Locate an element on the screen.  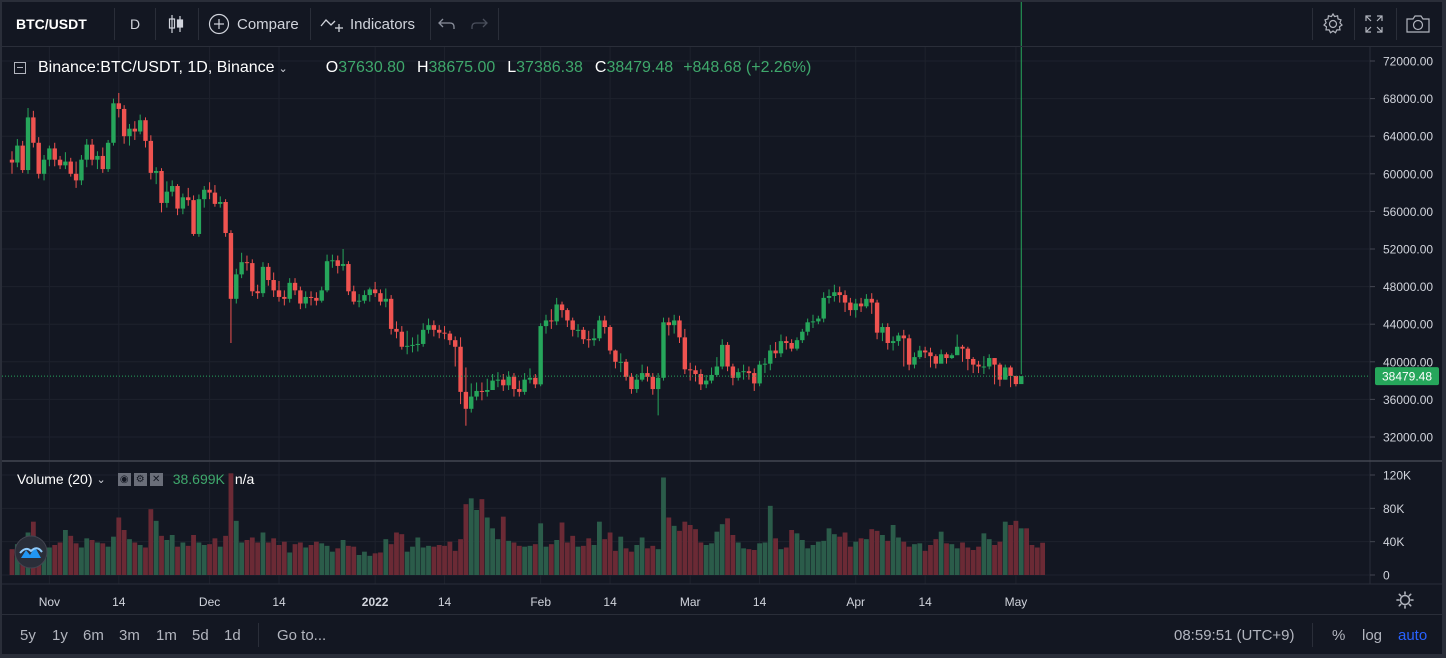
candles-icon is located at coordinates (176, 24).